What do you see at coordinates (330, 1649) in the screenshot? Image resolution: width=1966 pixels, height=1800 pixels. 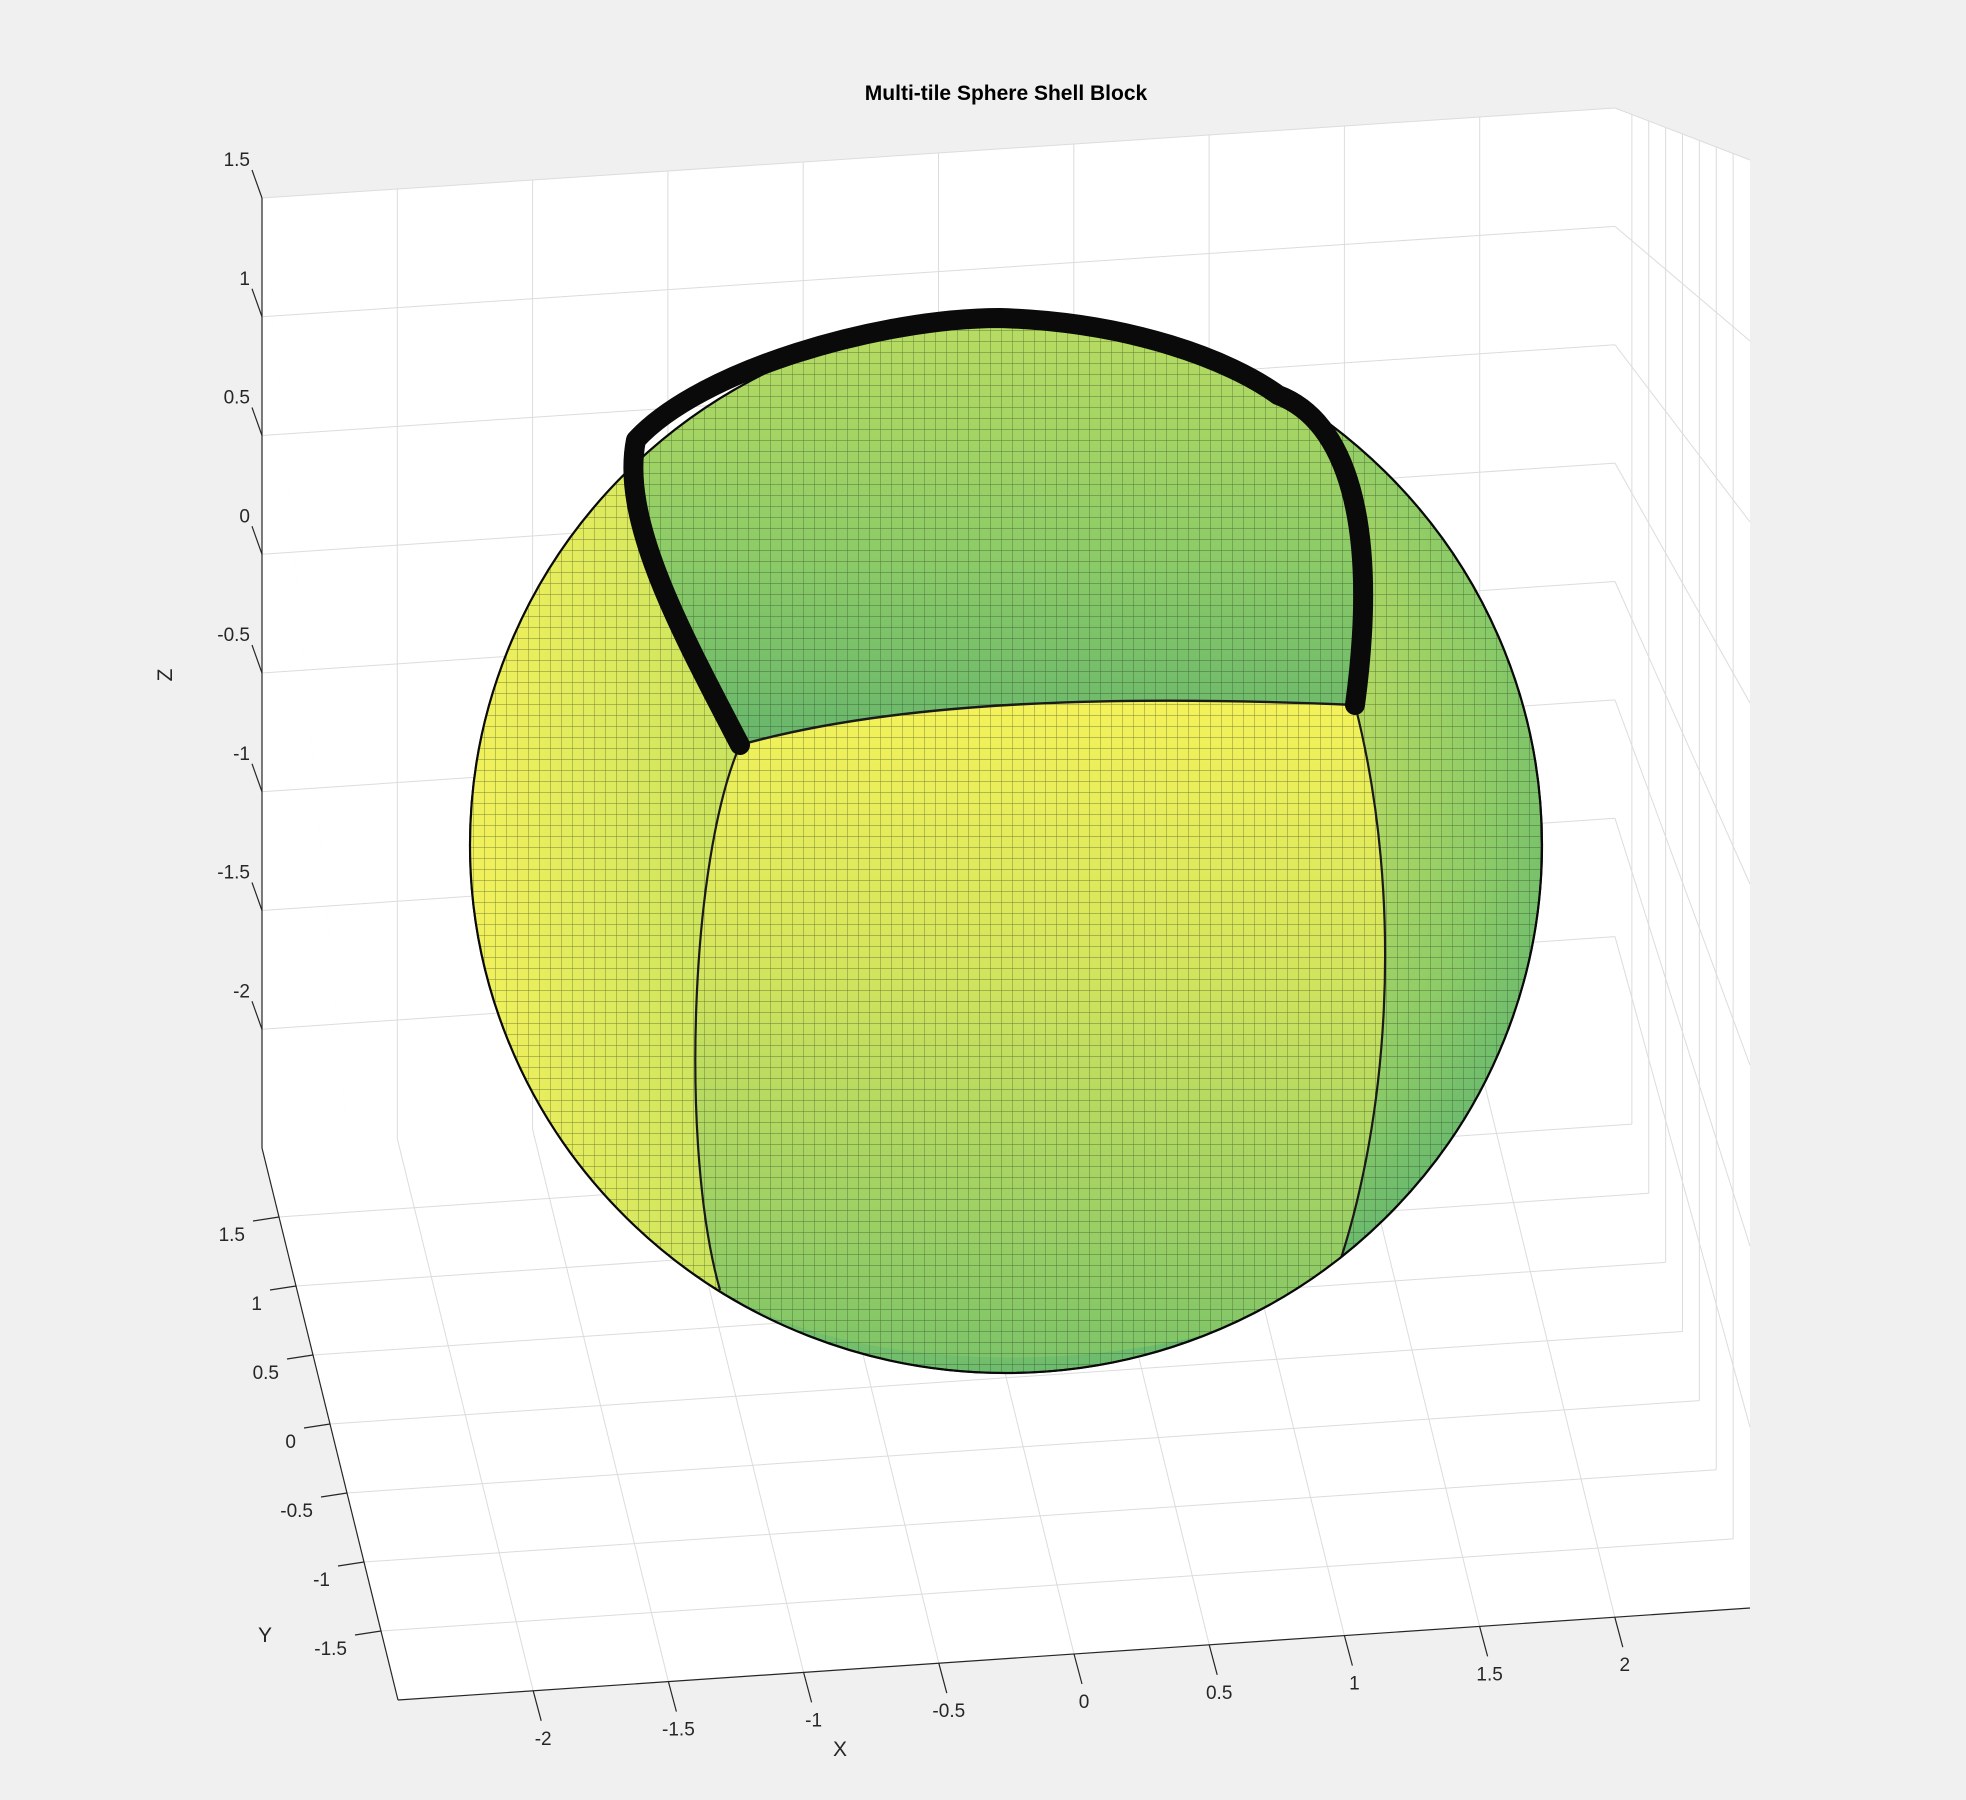 I see `y-tick-label: -1.5` at bounding box center [330, 1649].